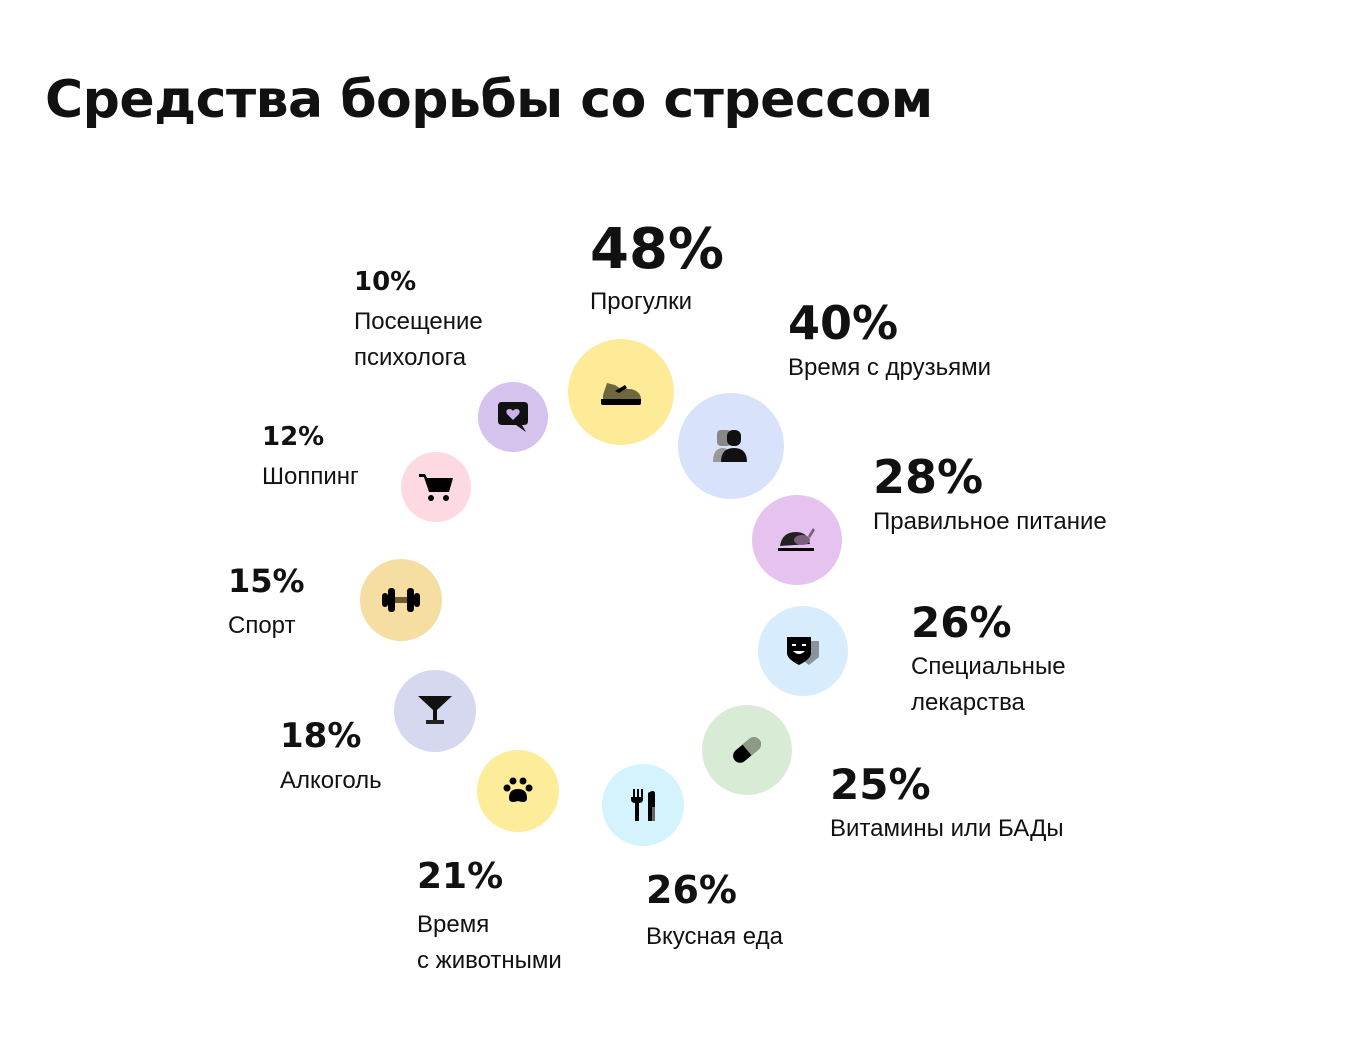  I want to click on bubble-sneaker, so click(621, 392).